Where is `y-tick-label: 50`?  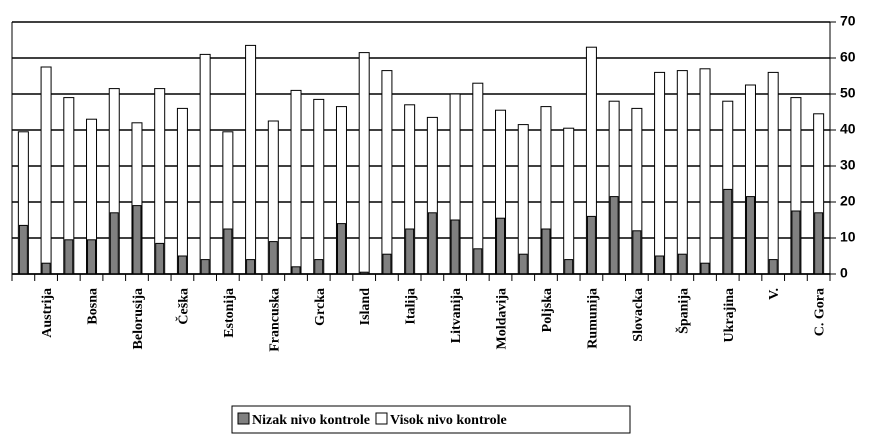 y-tick-label: 50 is located at coordinates (848, 93).